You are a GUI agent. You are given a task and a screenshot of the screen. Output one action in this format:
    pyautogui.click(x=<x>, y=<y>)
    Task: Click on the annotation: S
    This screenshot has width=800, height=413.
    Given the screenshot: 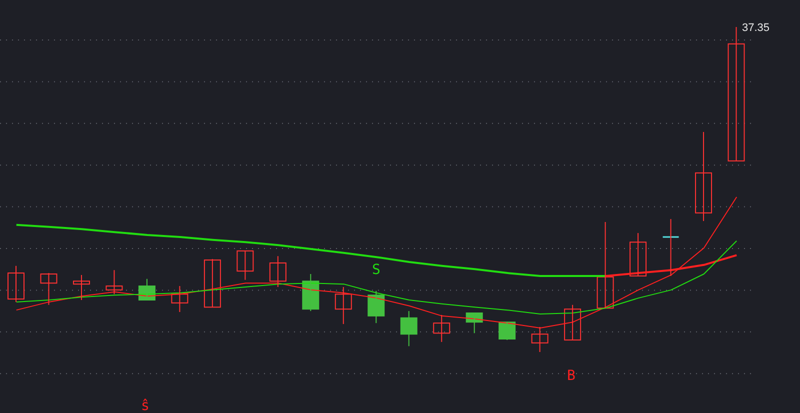 What is the action you would take?
    pyautogui.click(x=376, y=270)
    